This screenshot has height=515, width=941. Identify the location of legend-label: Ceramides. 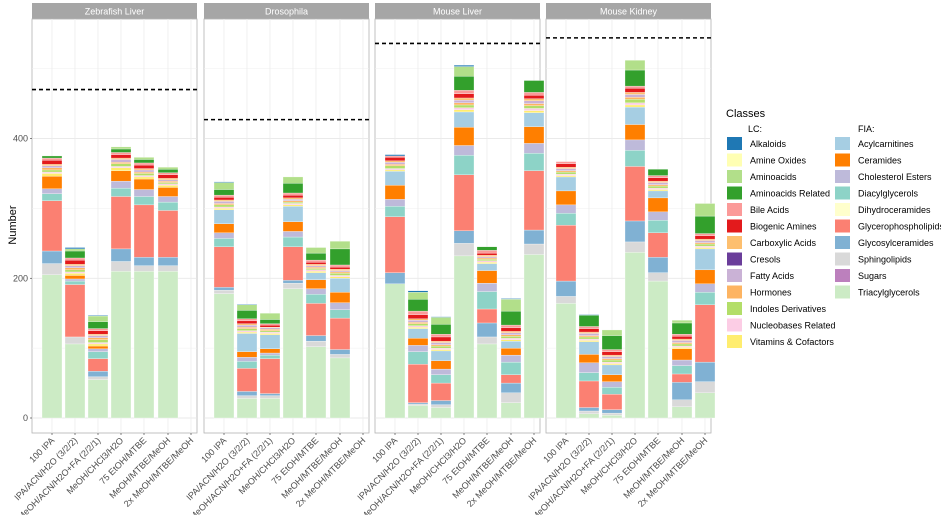
(880, 161).